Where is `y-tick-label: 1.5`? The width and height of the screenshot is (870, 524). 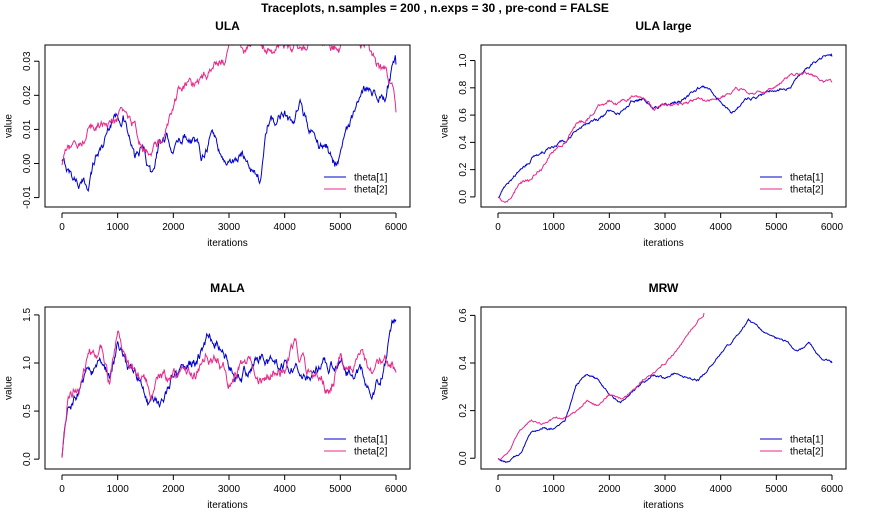 y-tick-label: 1.5 is located at coordinates (27, 315).